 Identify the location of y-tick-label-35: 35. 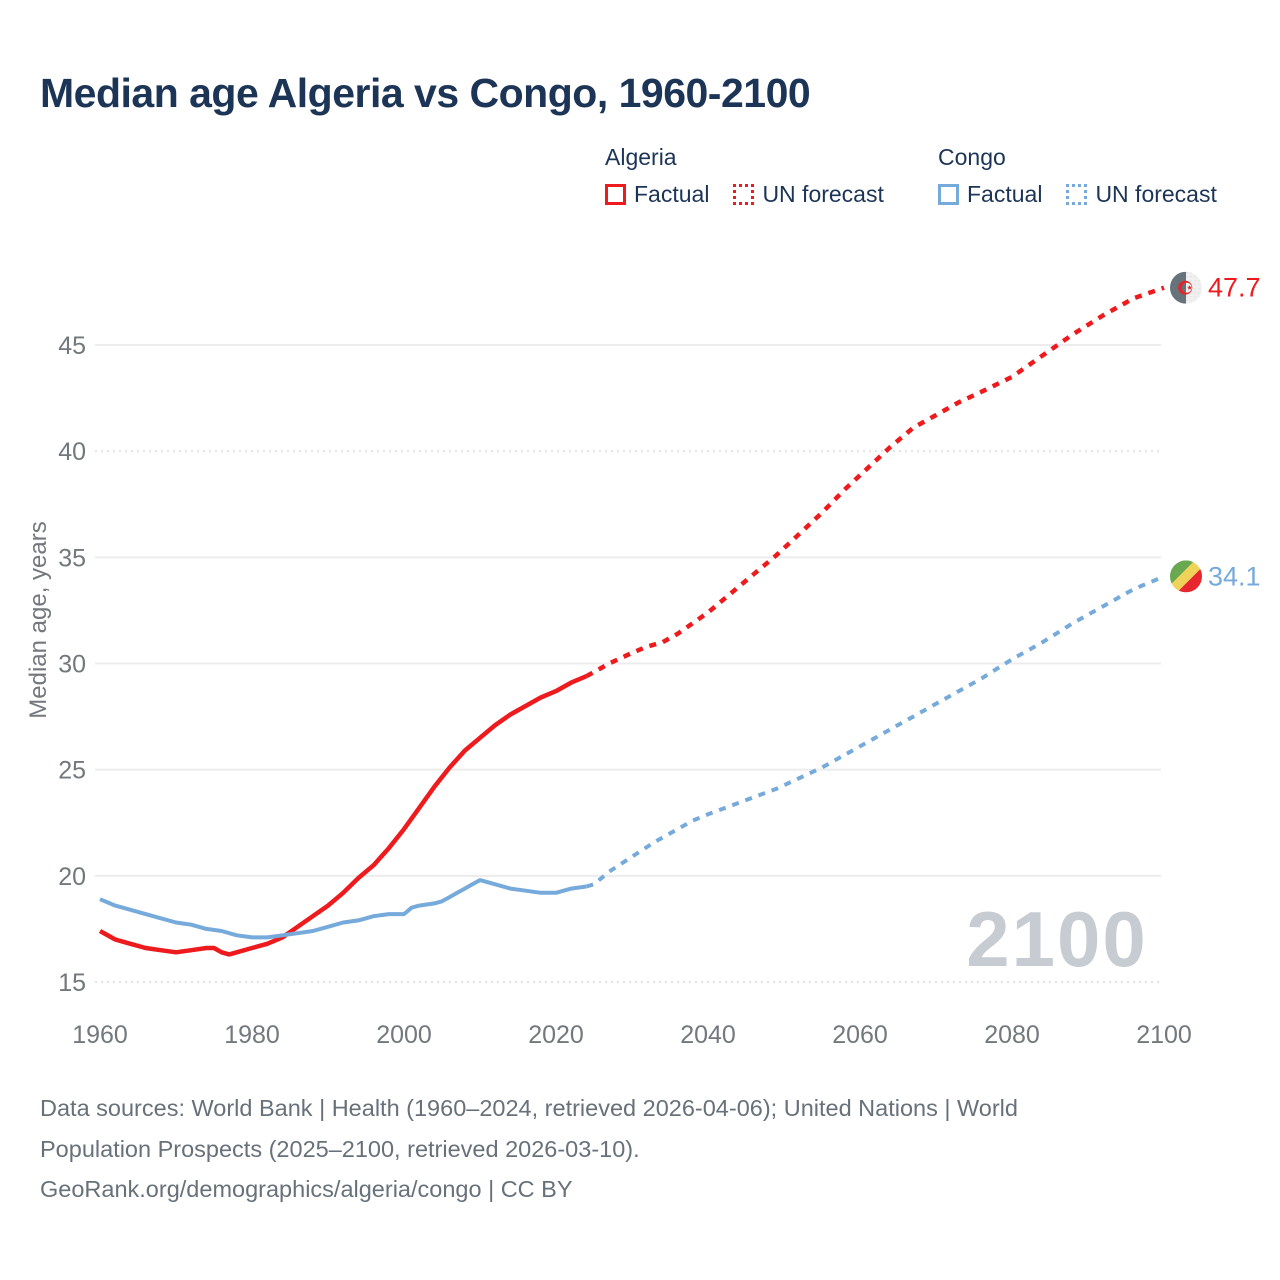
(72, 558).